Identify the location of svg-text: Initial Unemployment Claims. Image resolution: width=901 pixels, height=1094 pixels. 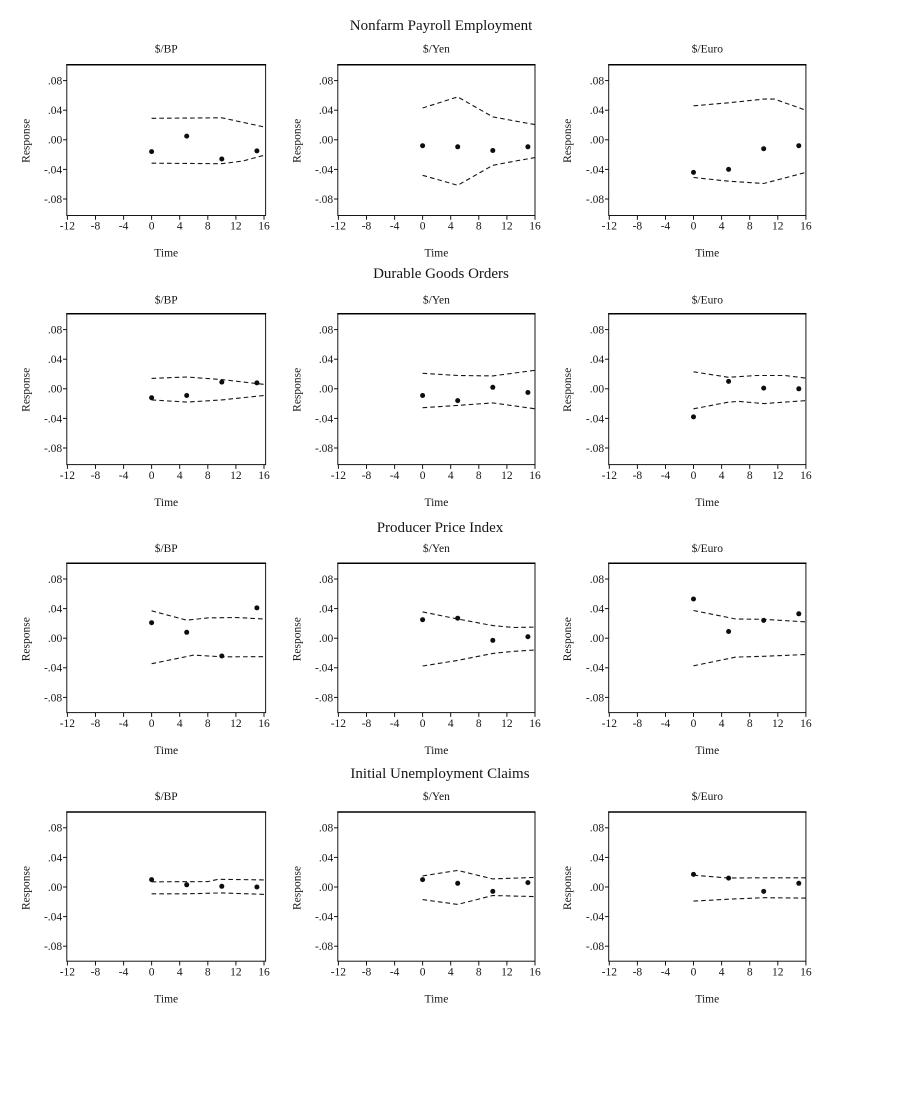
(439, 774).